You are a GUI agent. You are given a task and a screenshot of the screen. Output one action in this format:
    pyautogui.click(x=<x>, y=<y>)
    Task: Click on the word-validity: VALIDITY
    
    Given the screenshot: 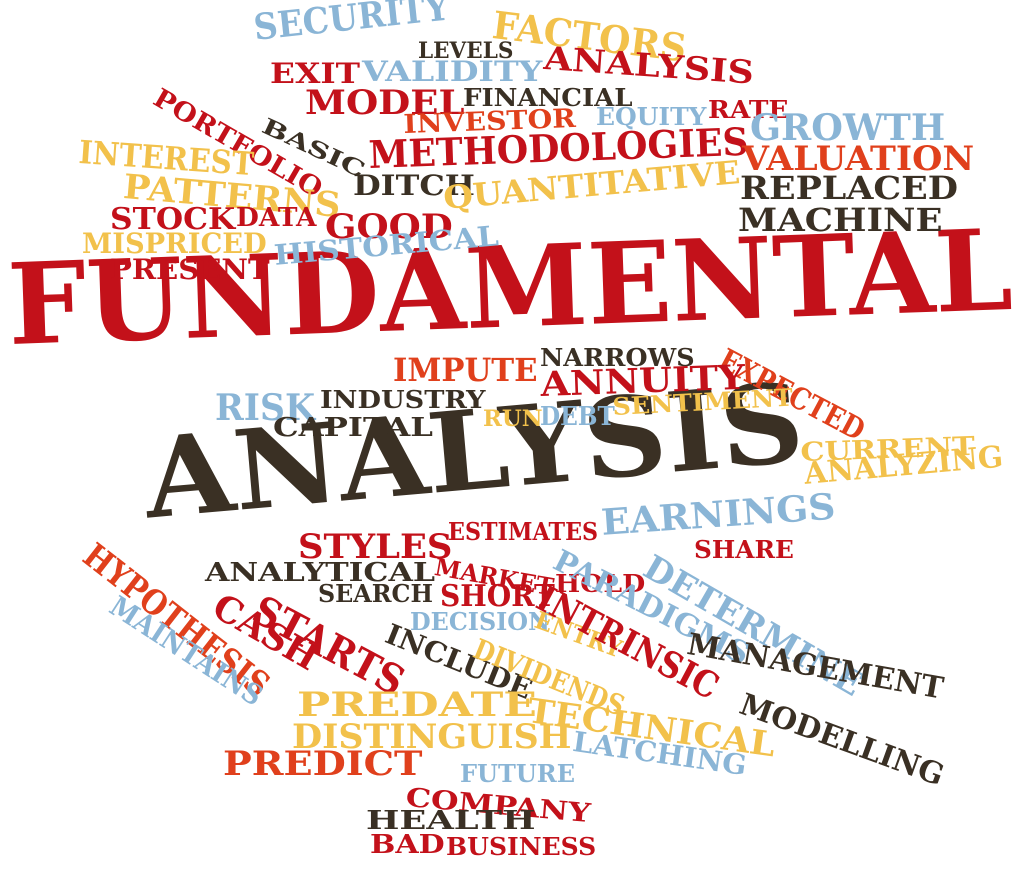 What is the action you would take?
    pyautogui.click(x=452, y=71)
    